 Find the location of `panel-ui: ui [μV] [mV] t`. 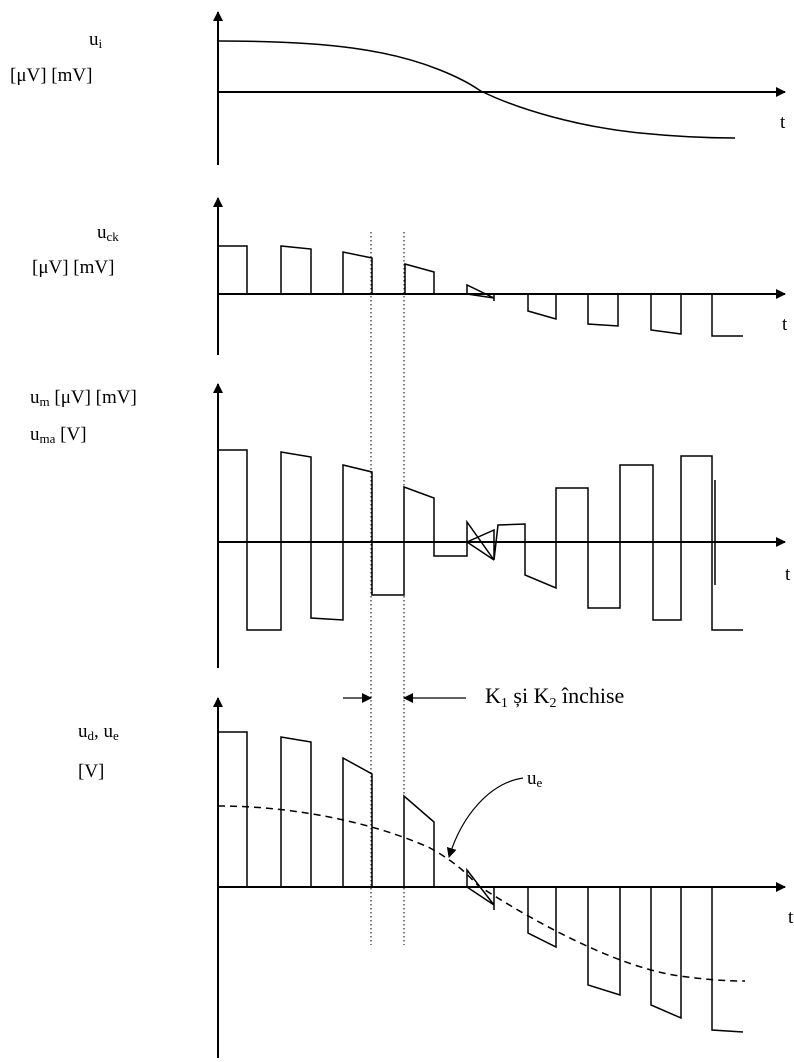

panel-ui: ui [μV] [mV] t is located at coordinates (398, 88).